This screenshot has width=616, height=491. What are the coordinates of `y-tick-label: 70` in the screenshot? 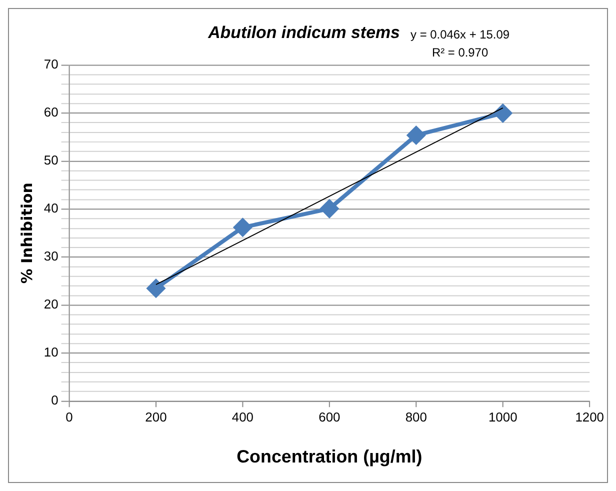 It's located at (51, 64).